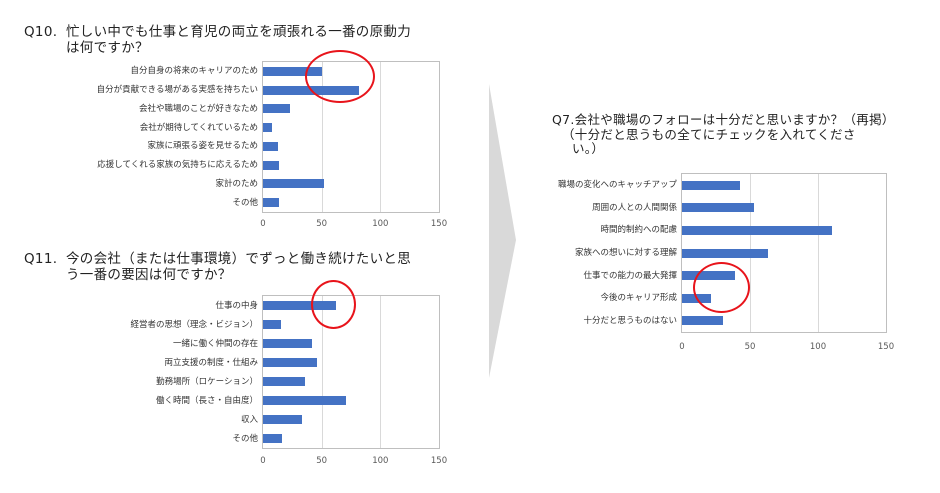 The height and width of the screenshot is (493, 940). I want to click on category-label: 周囲の人との人間関係, so click(634, 207).